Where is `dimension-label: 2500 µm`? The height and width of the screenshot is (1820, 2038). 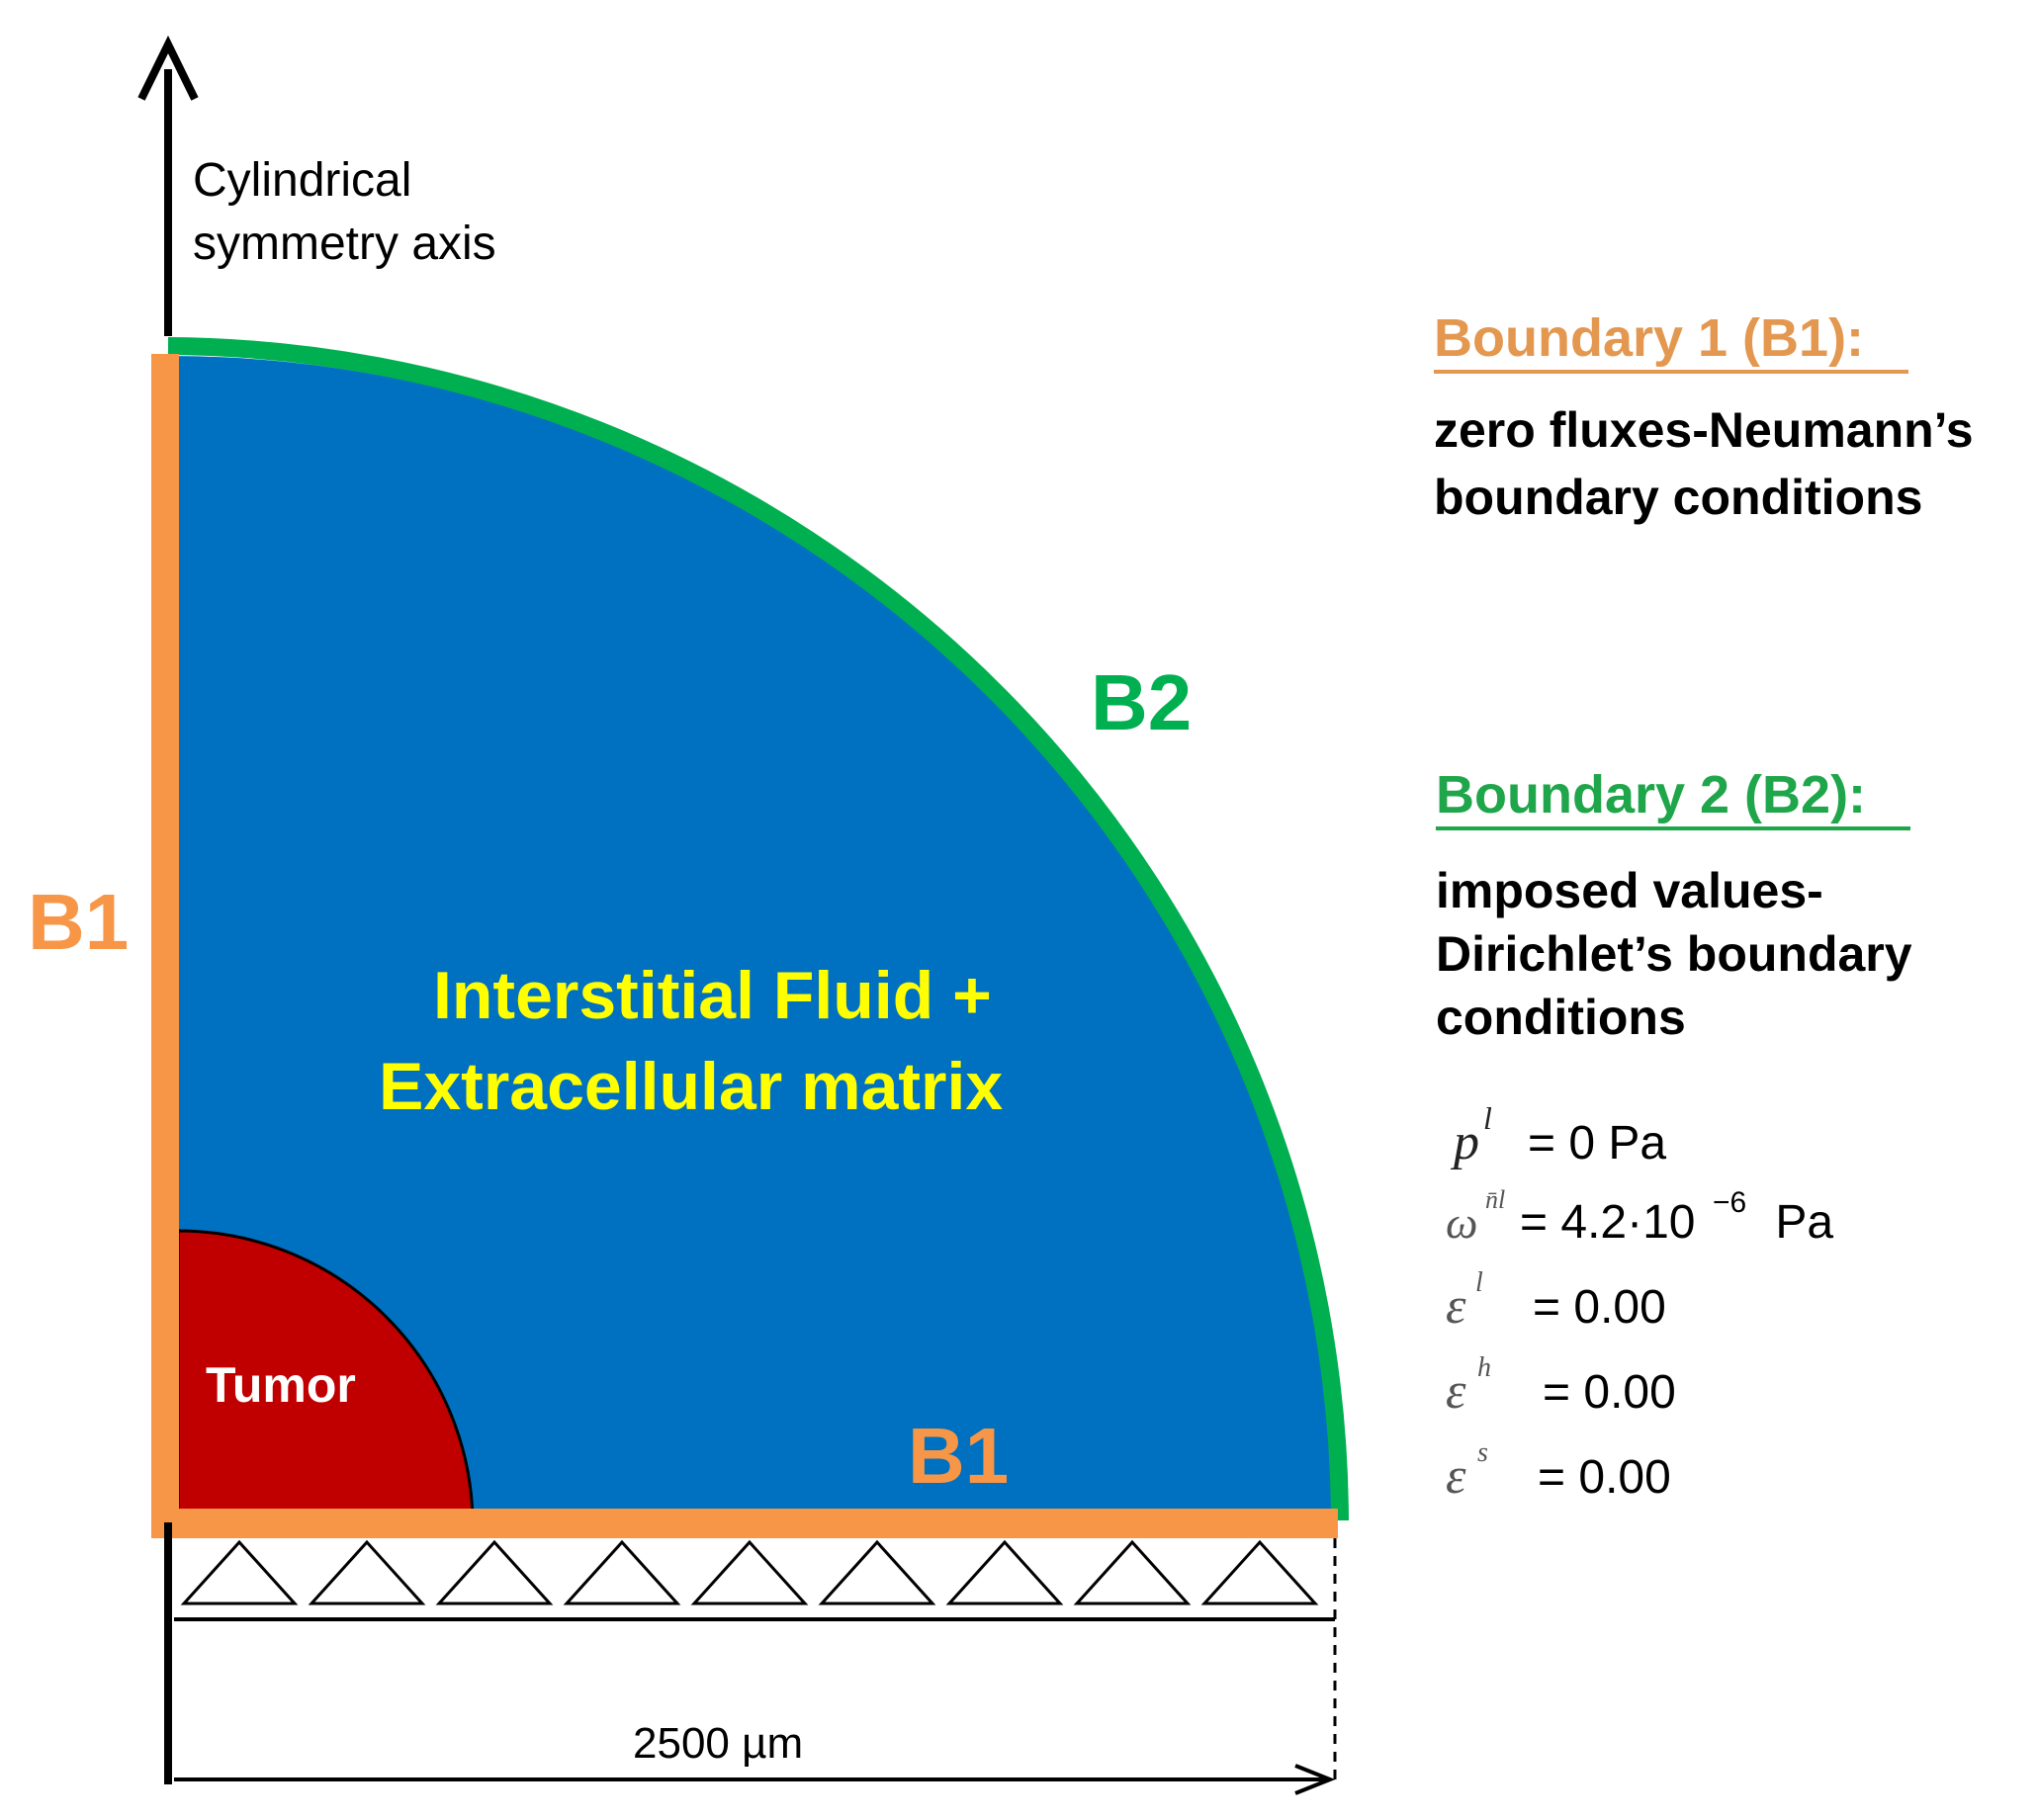 dimension-label: 2500 µm is located at coordinates (718, 1743).